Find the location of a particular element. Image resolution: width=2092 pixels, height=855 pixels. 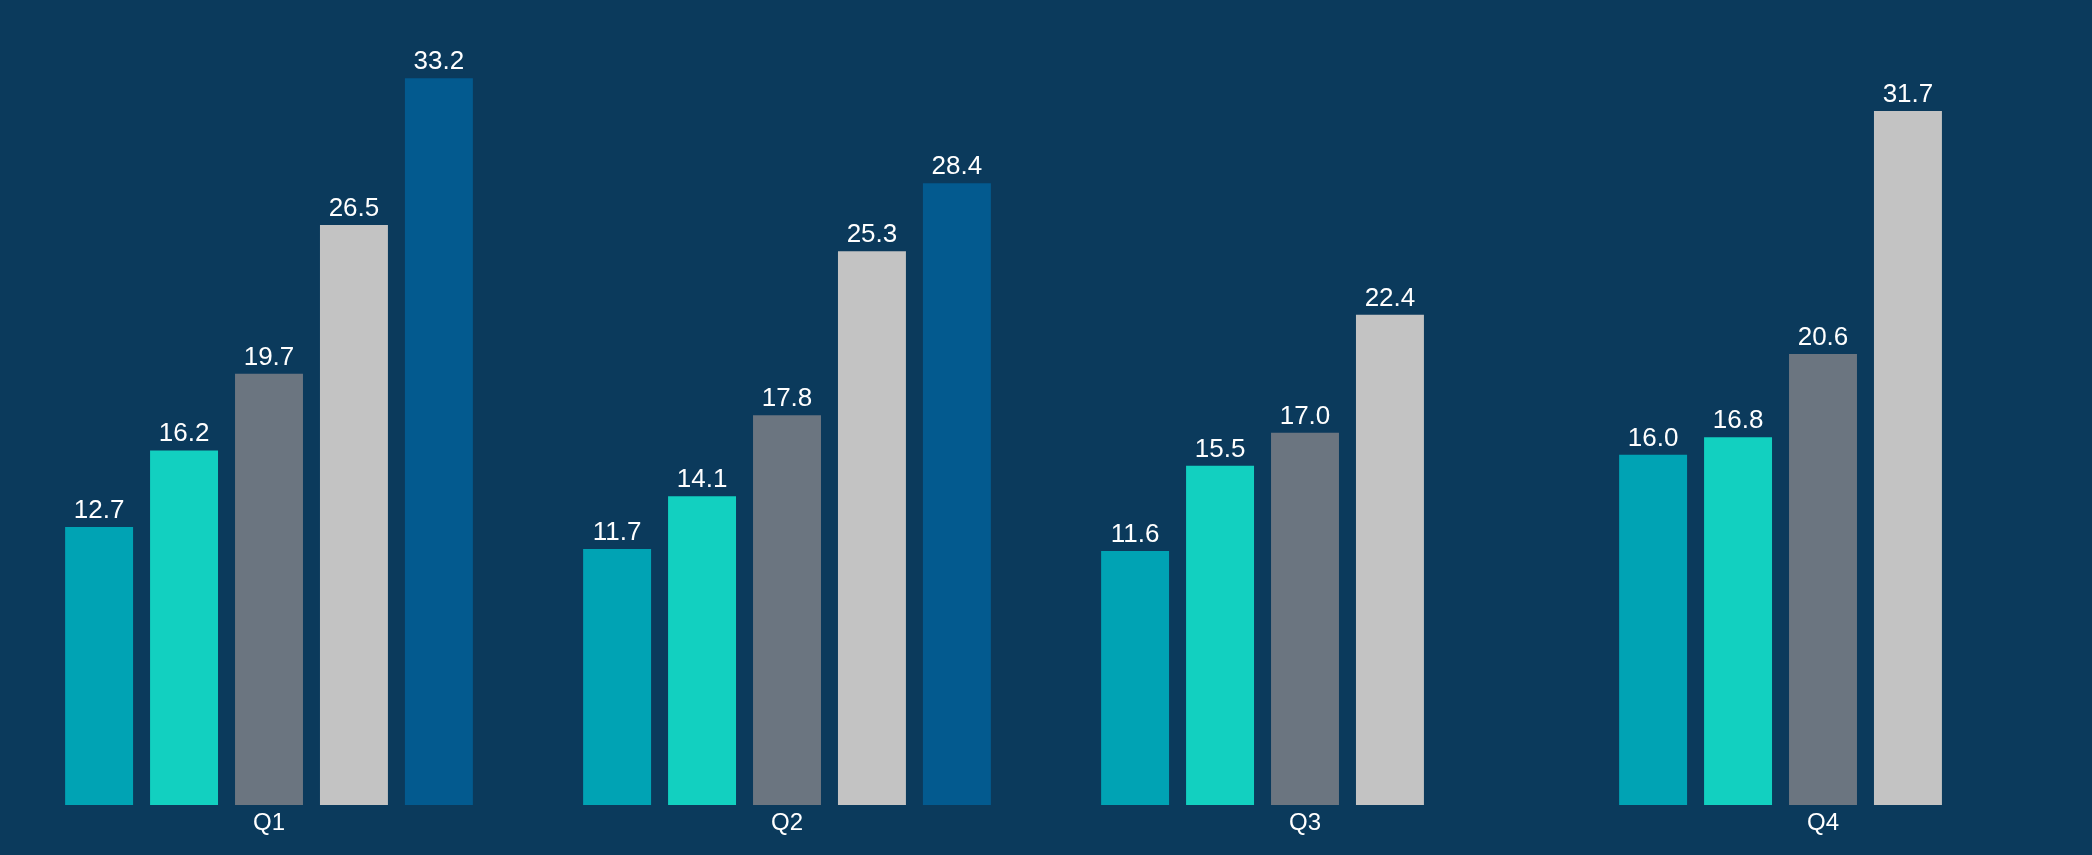

data-label: 17.0 is located at coordinates (1305, 414).